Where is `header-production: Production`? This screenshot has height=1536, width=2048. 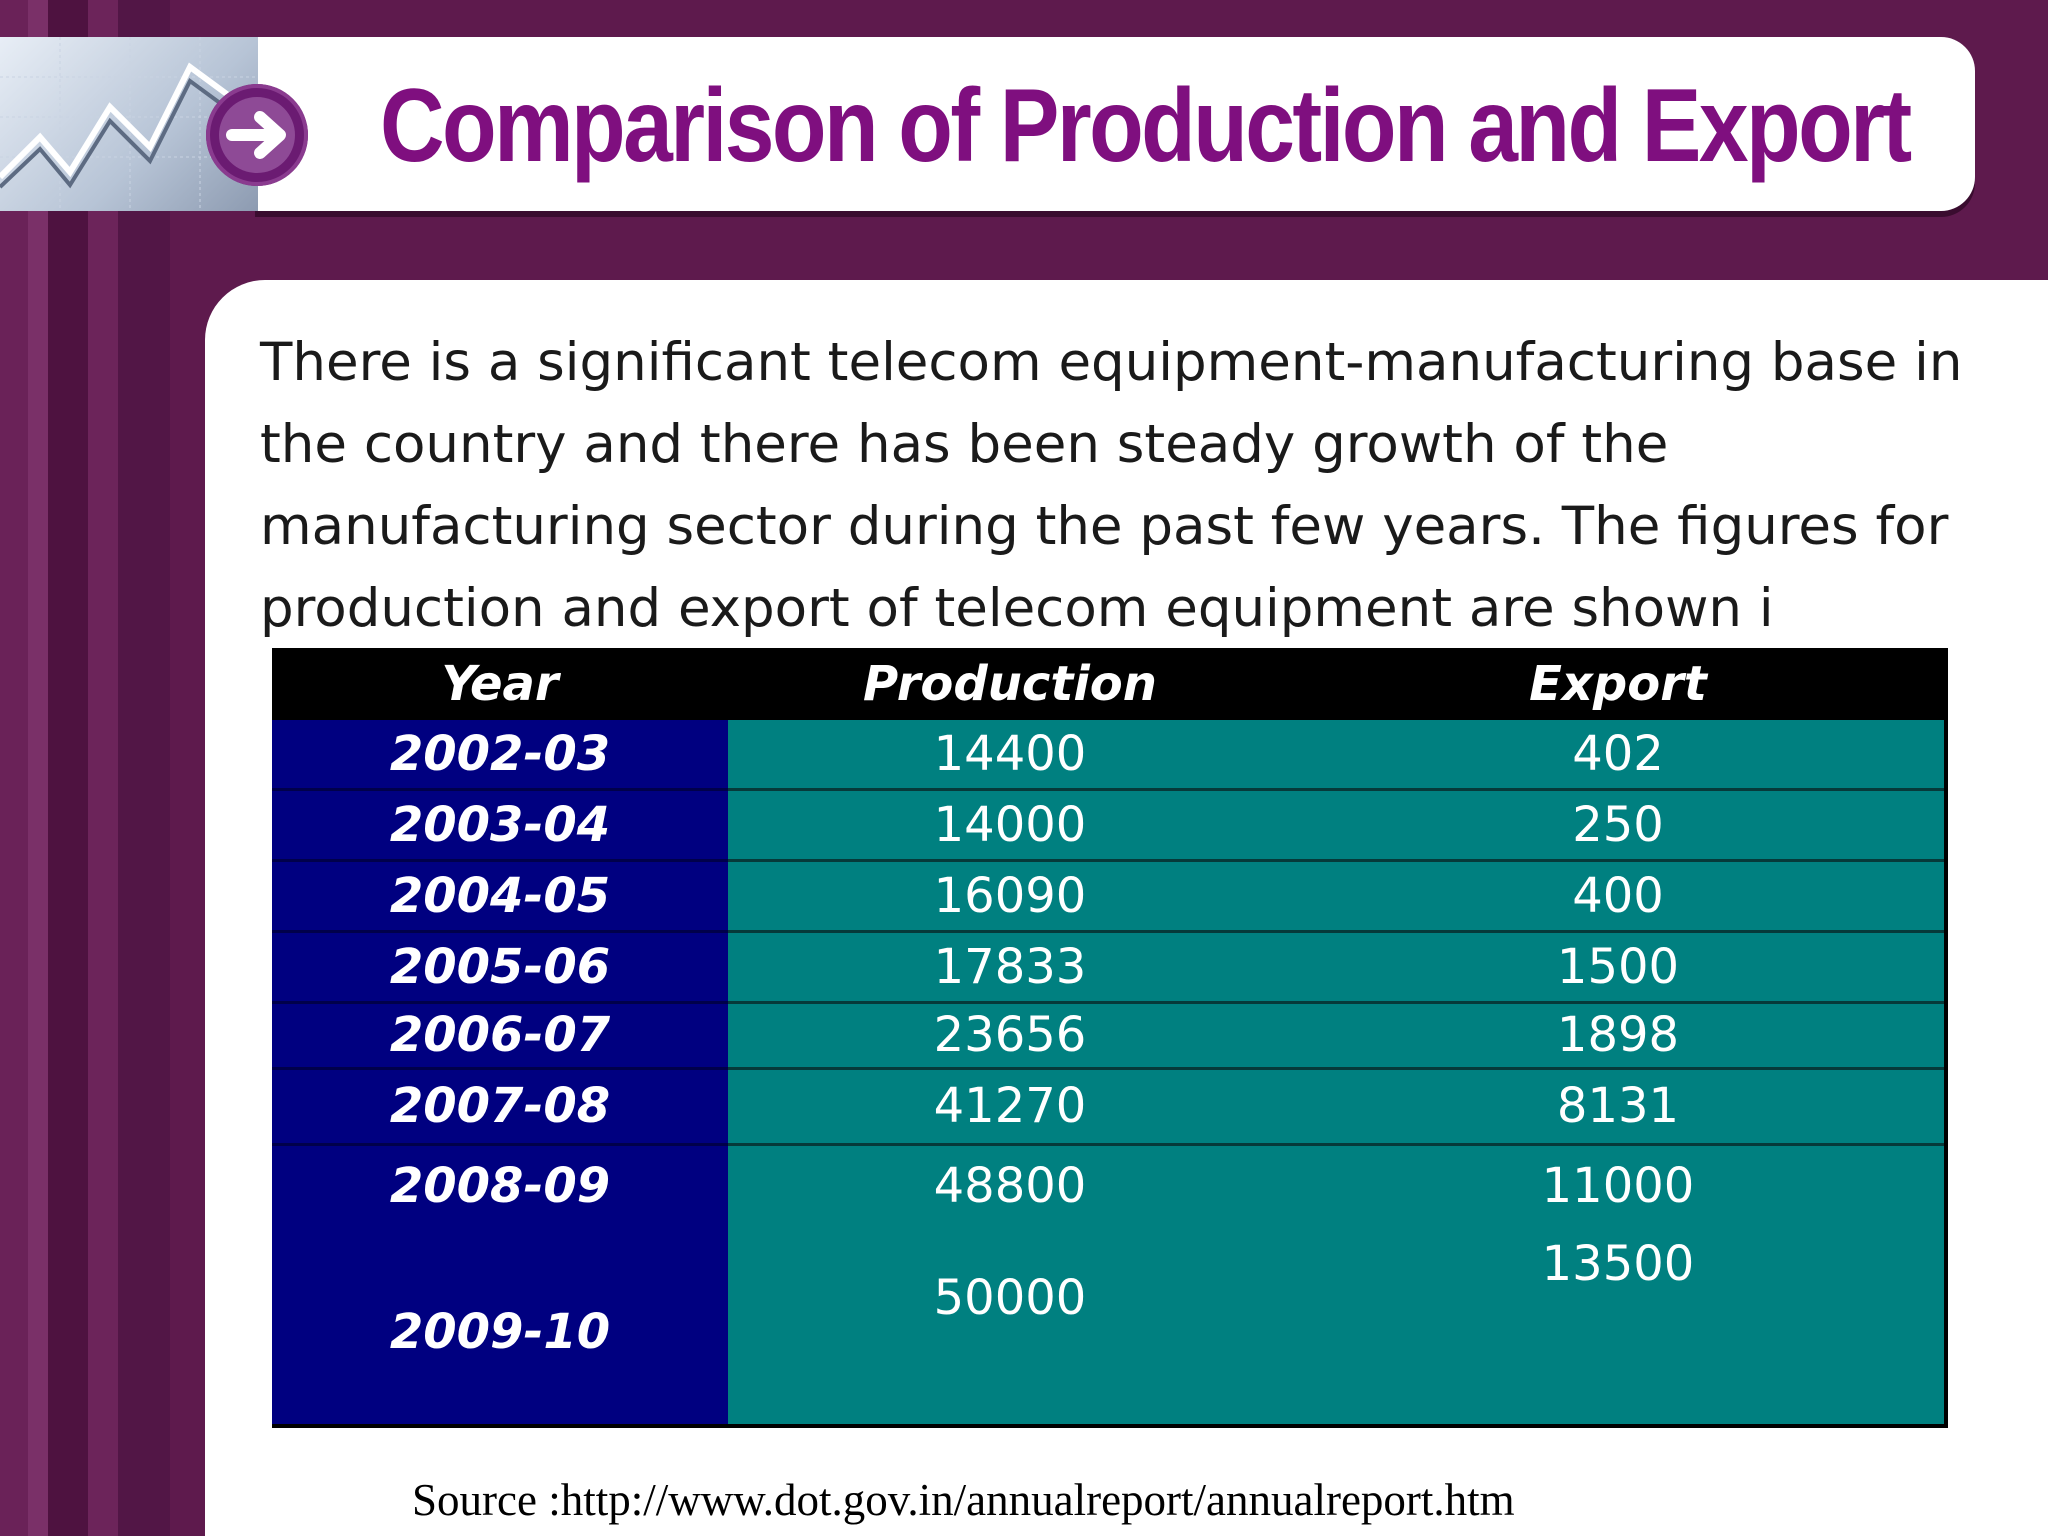 header-production: Production is located at coordinates (1010, 684).